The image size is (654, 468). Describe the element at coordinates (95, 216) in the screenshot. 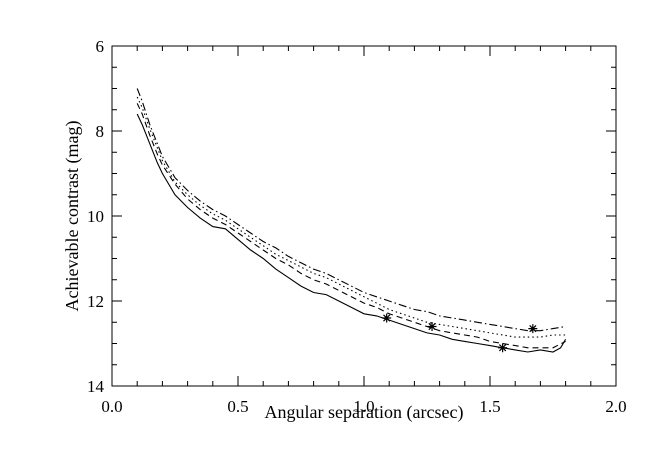

I see `y-tick-label: 10` at that location.